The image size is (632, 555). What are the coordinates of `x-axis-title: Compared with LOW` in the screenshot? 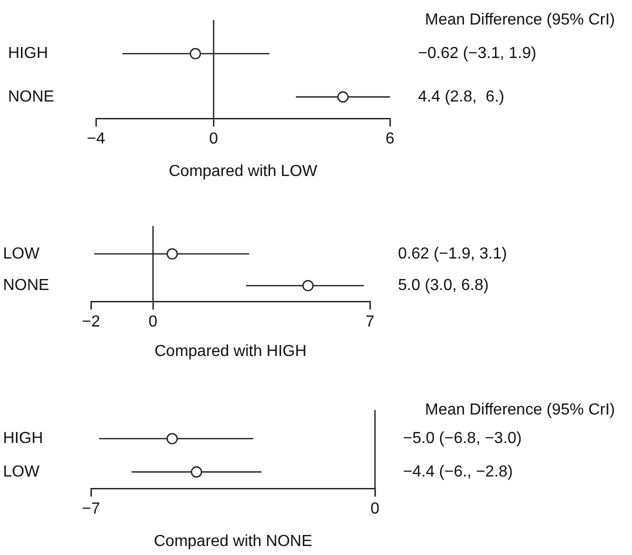 It's located at (243, 171).